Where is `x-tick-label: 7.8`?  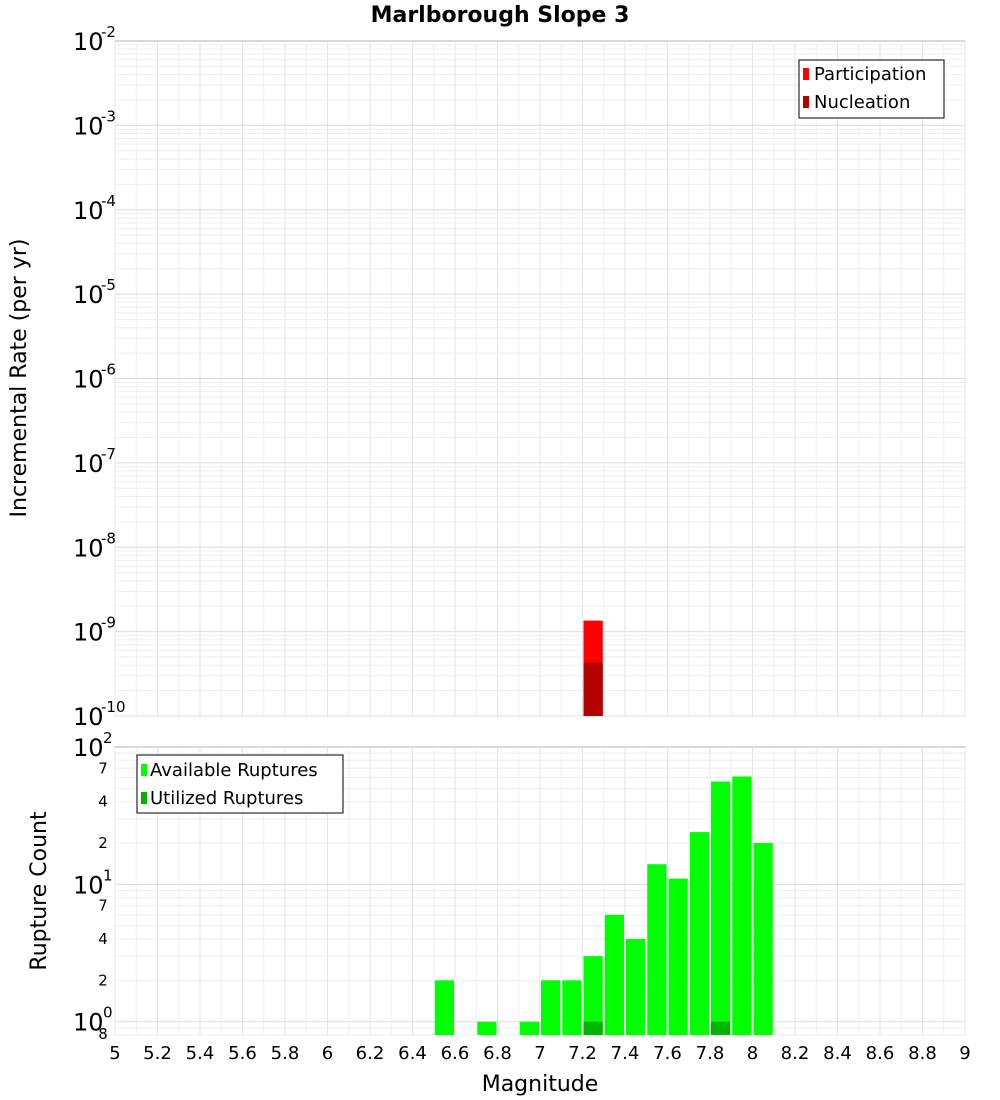
x-tick-label: 7.8 is located at coordinates (710, 1053).